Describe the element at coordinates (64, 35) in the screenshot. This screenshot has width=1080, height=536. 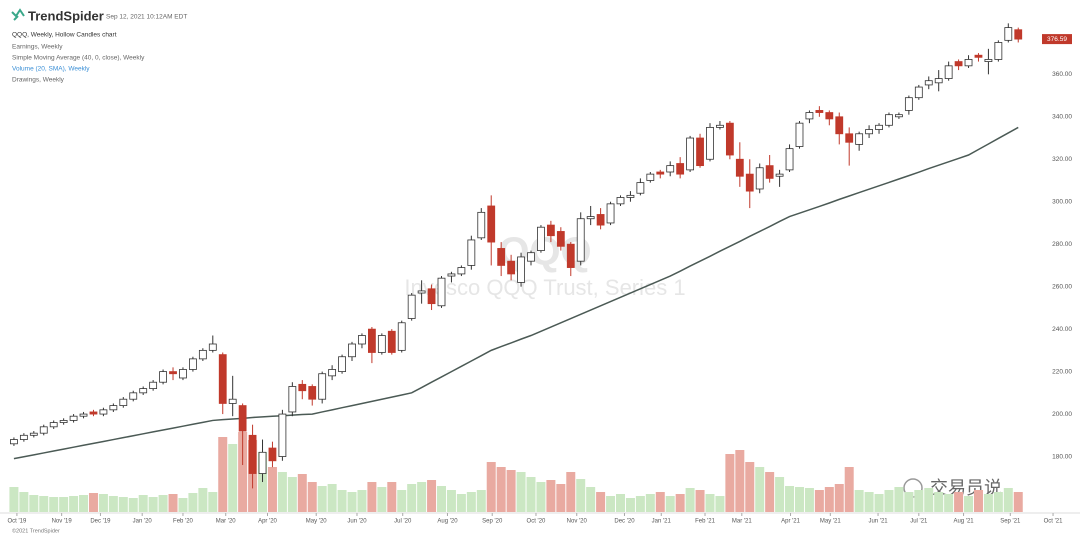
I see `chart-name: QQQ, Weekly, Hollow Candles chart` at that location.